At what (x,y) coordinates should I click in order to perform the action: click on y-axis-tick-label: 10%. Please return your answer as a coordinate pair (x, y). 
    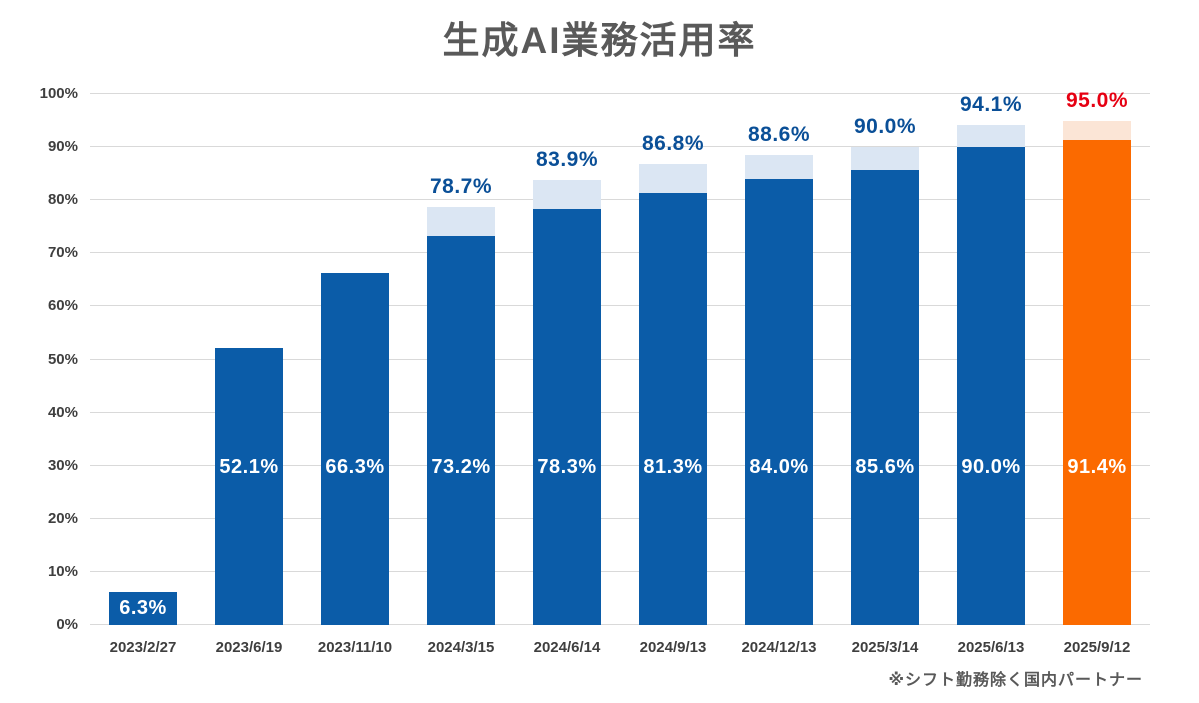
    Looking at the image, I should click on (62, 571).